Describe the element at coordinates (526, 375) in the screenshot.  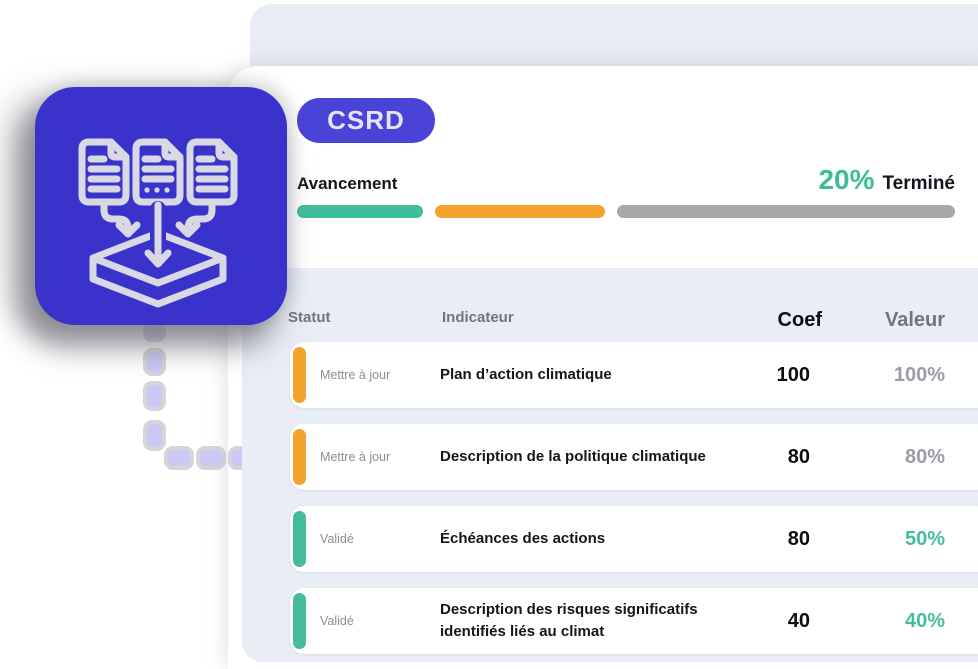
I see `indicator-name: Plan d’action climatique` at that location.